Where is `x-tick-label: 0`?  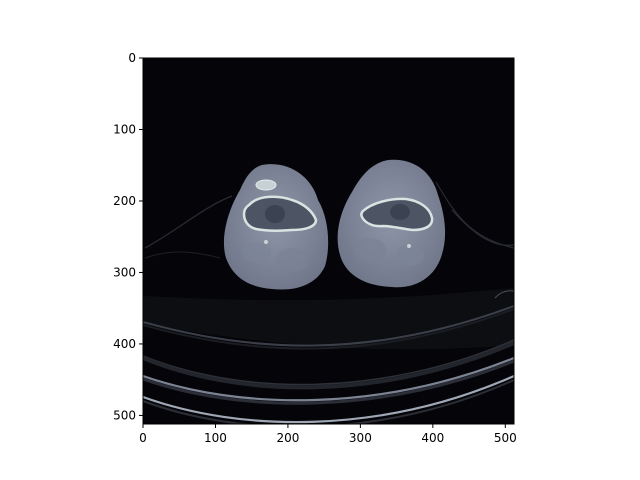 x-tick-label: 0 is located at coordinates (143, 438).